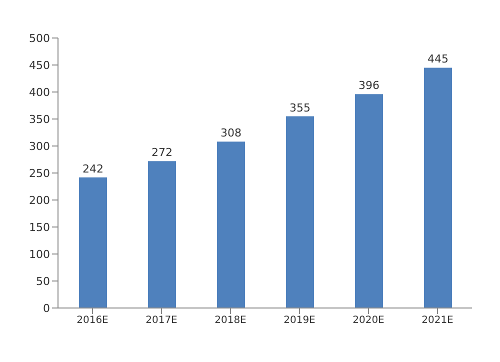  I want to click on data-label: 272, so click(162, 153).